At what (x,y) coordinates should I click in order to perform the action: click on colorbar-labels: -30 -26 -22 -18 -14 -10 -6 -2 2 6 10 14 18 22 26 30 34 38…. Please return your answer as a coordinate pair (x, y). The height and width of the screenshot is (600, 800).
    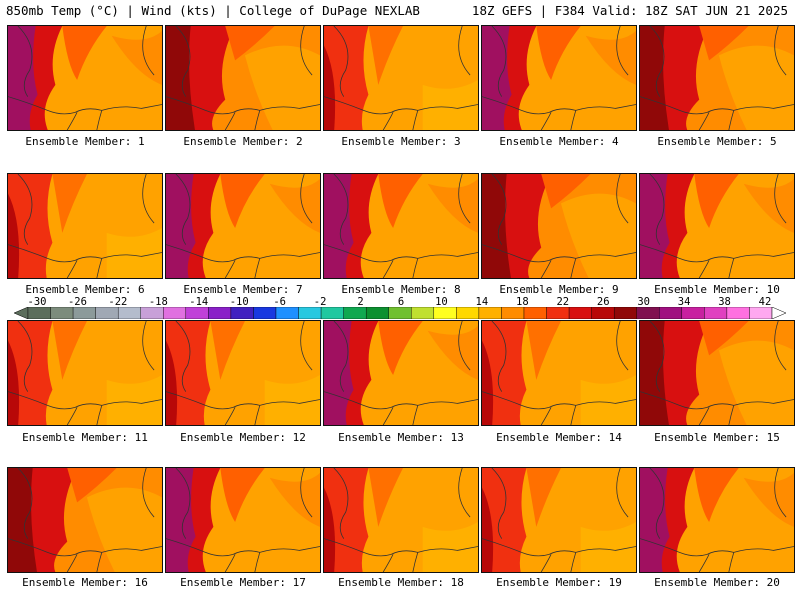
    Looking at the image, I should click on (400, 302).